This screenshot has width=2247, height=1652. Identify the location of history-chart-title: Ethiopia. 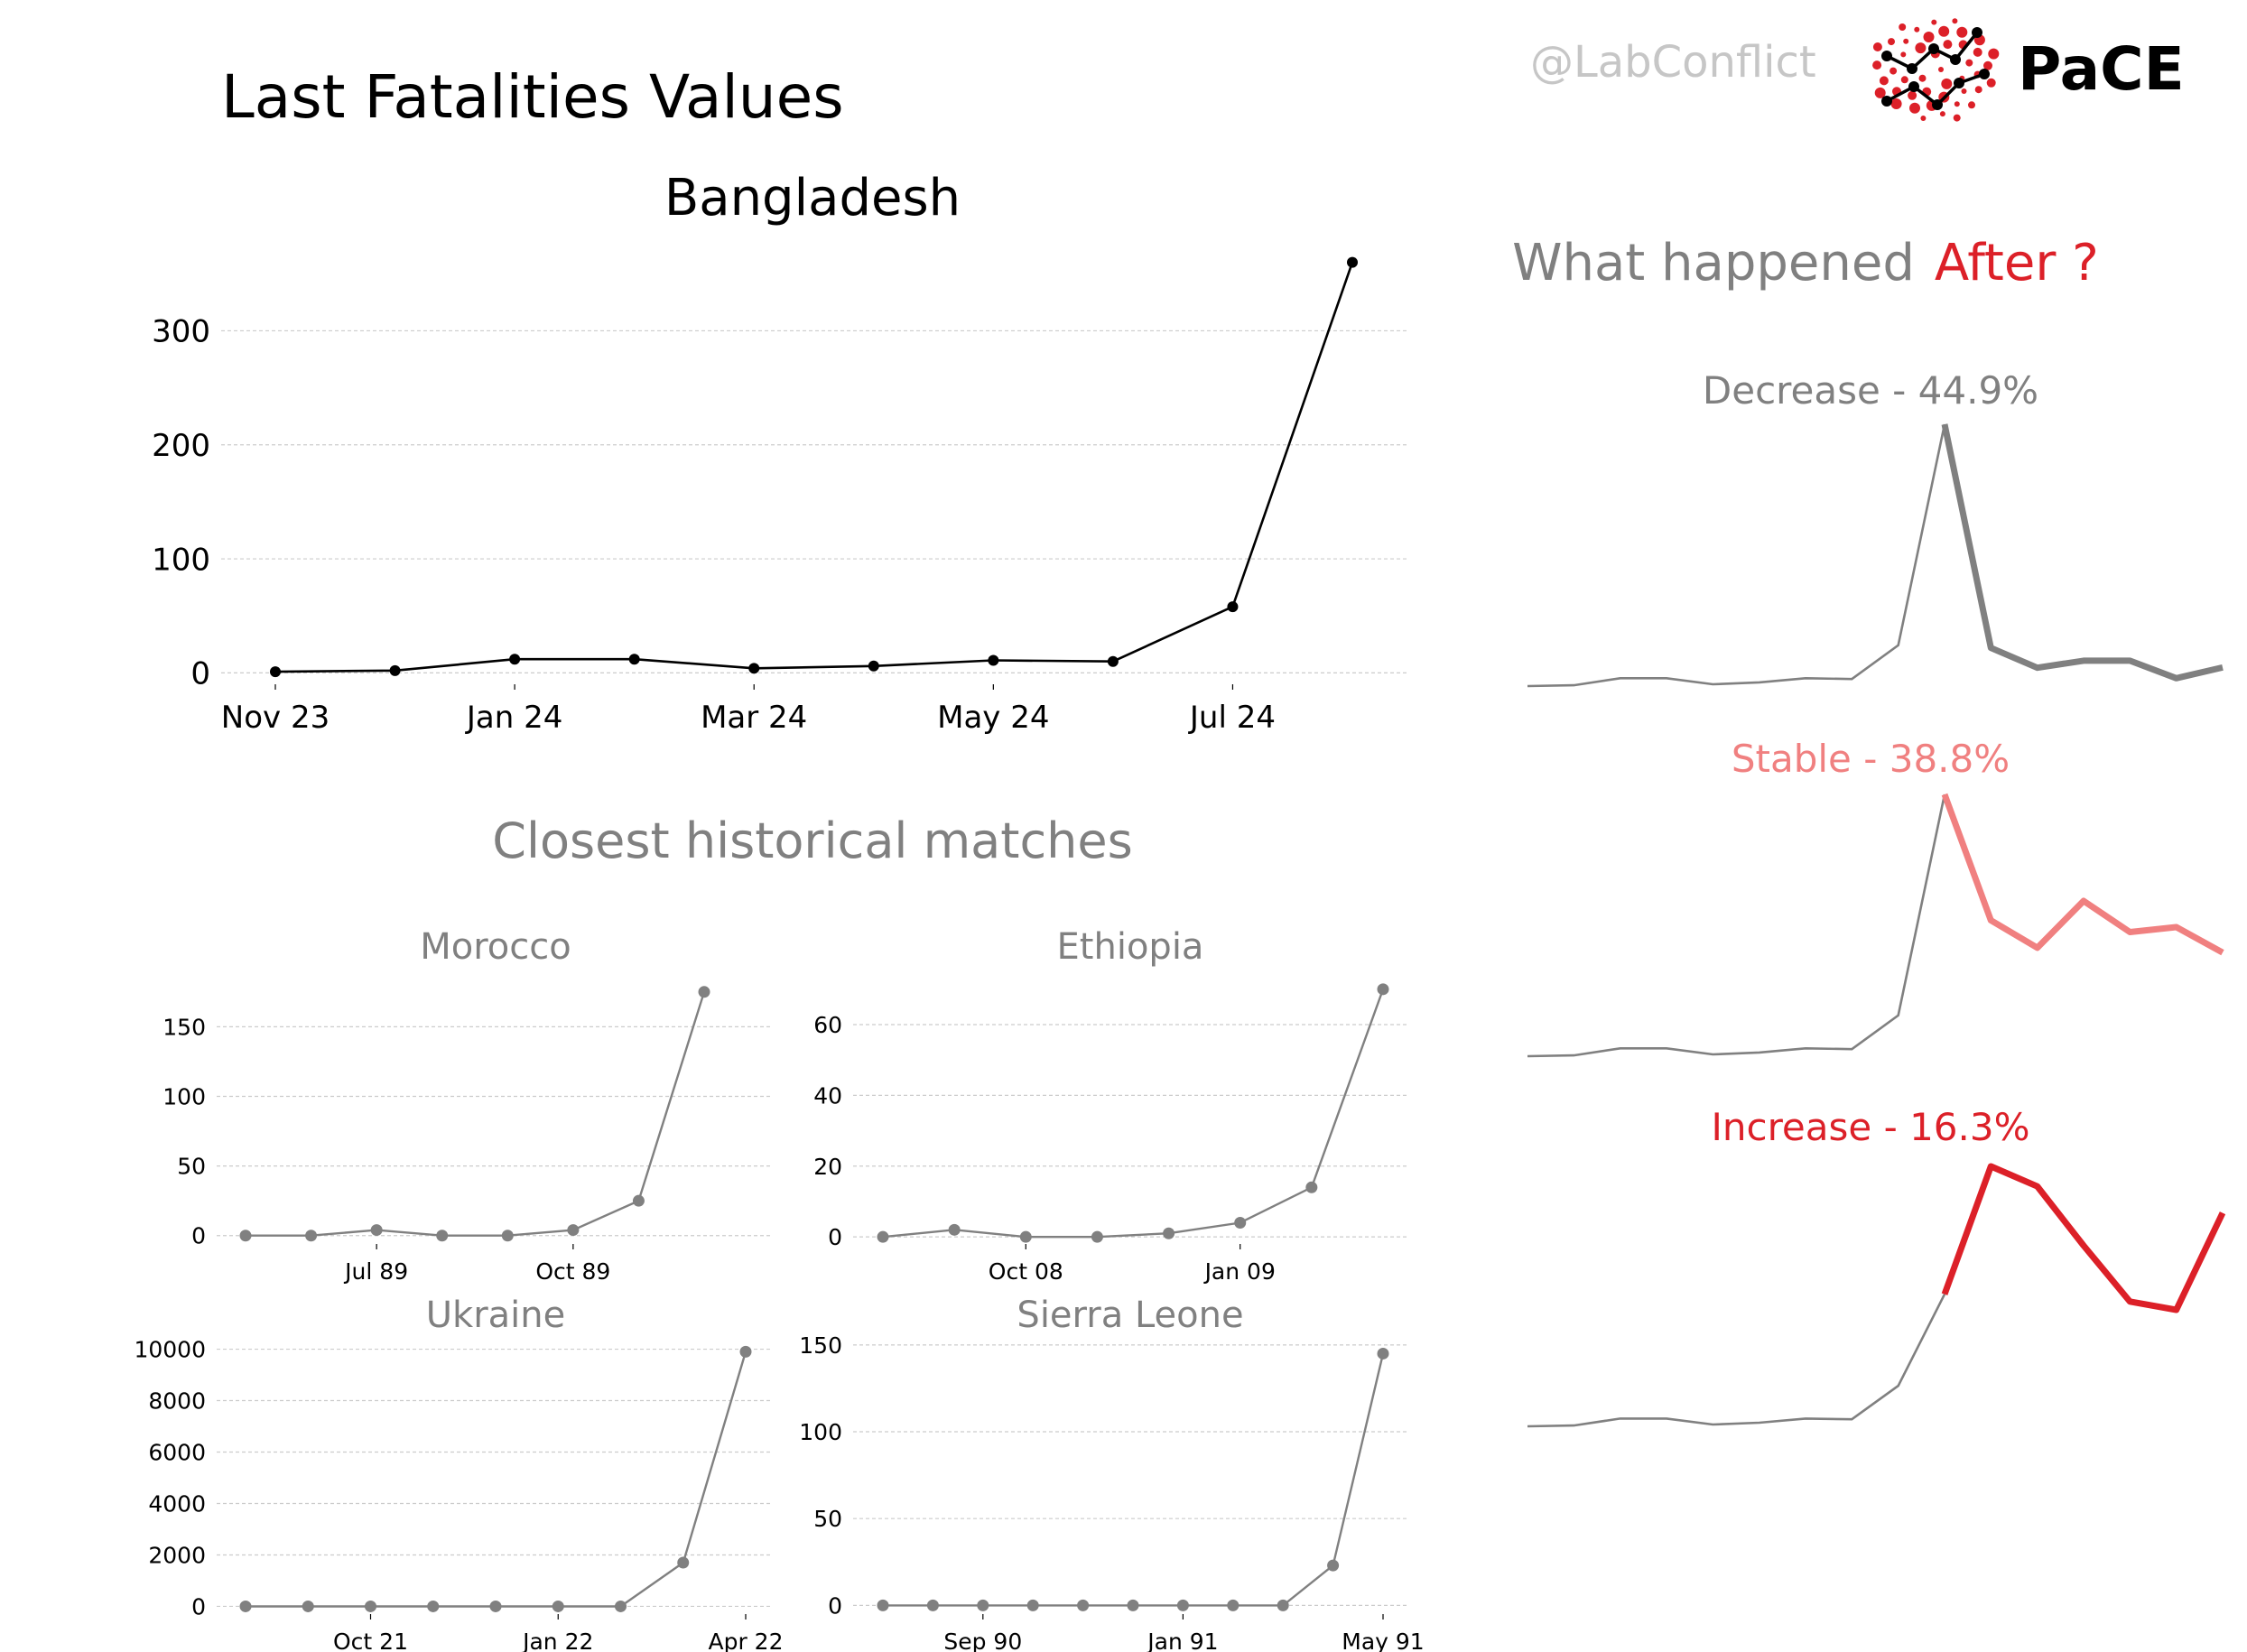
(1131, 947).